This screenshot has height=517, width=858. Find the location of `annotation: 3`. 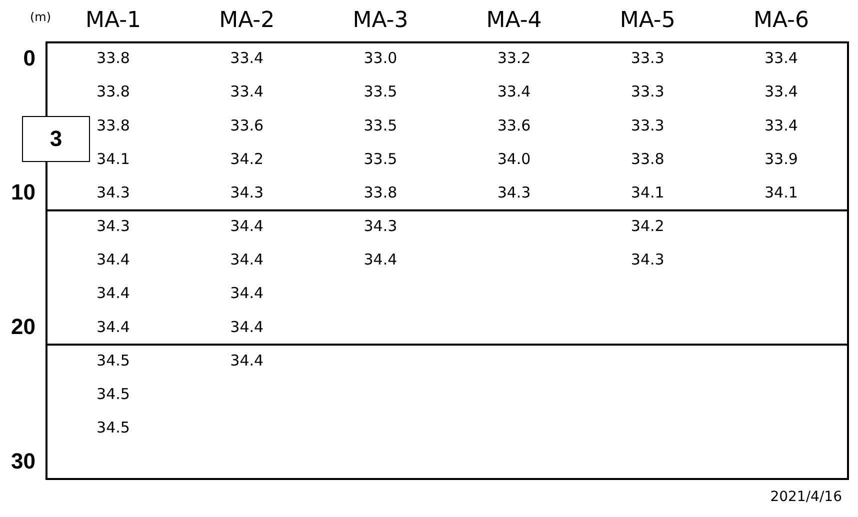

annotation: 3 is located at coordinates (56, 139).